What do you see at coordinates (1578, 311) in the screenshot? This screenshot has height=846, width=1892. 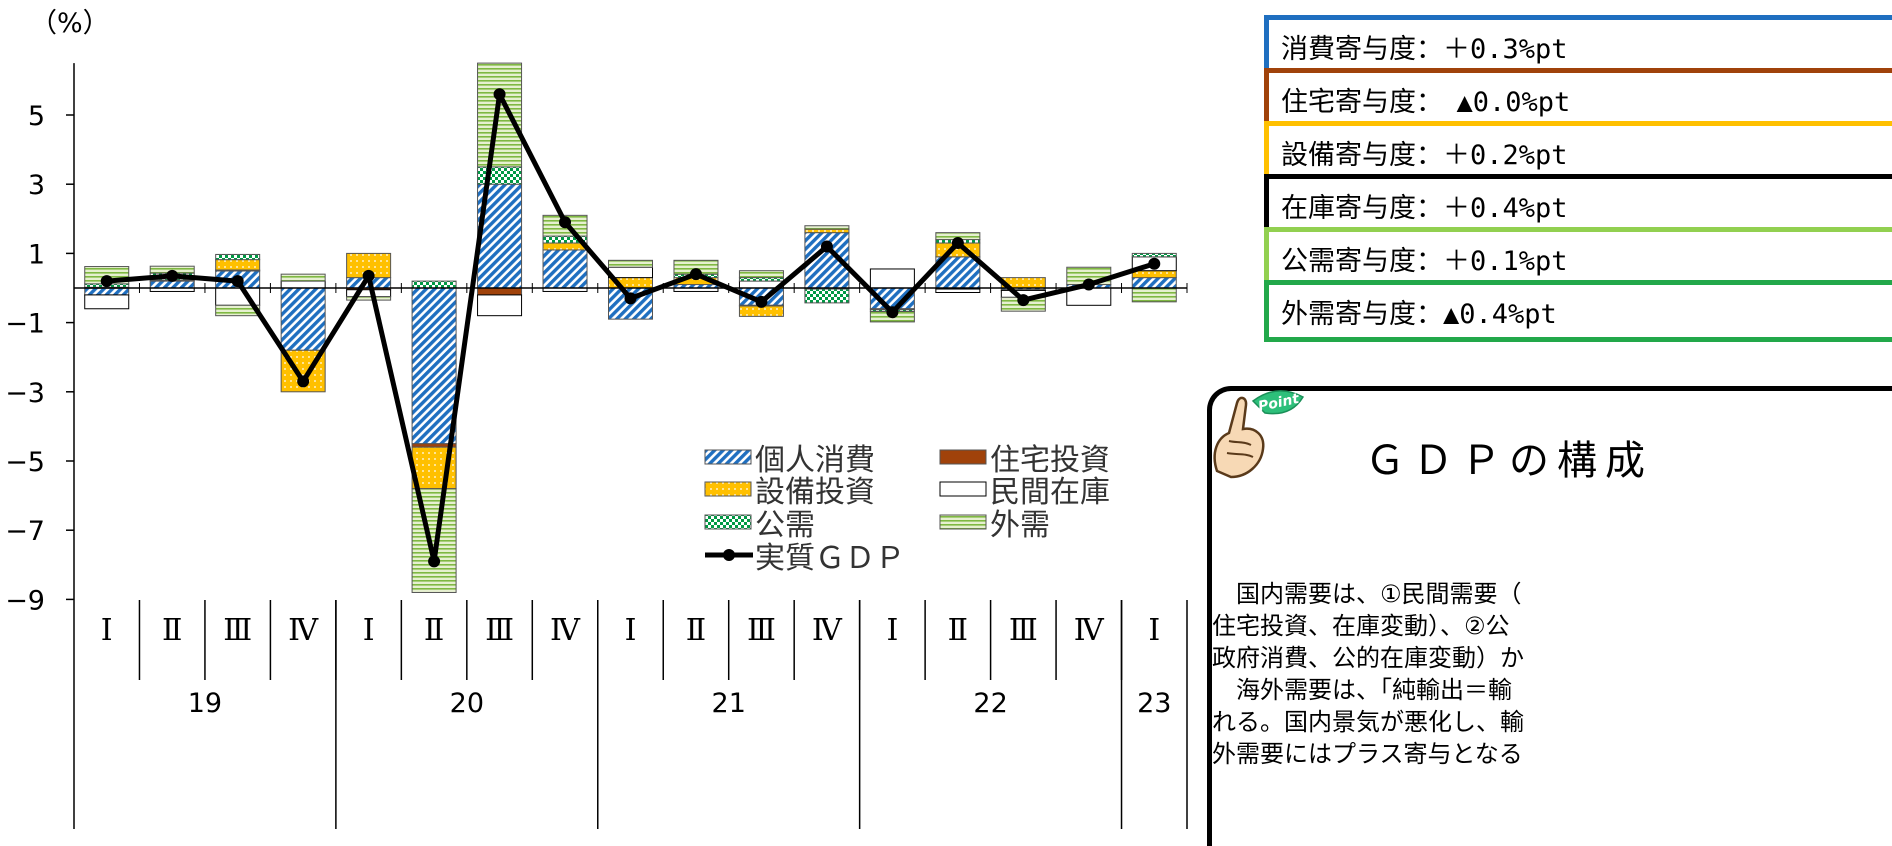 I see `contribution-box: 外需寄与度：▲0.4%pt` at bounding box center [1578, 311].